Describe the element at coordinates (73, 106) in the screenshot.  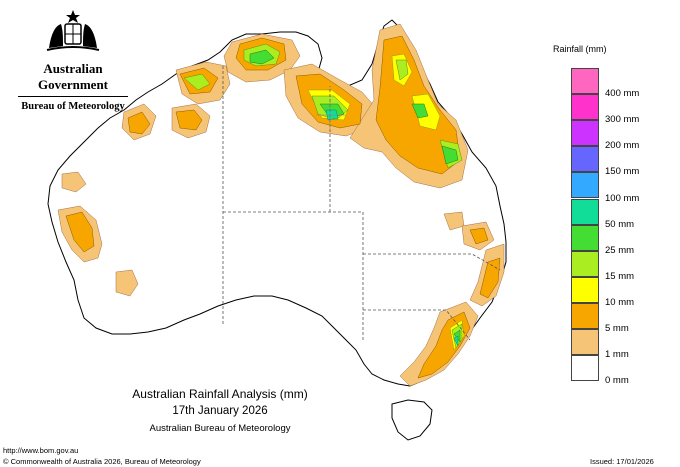
I see `agency-name: Bureau of Meteorology` at that location.